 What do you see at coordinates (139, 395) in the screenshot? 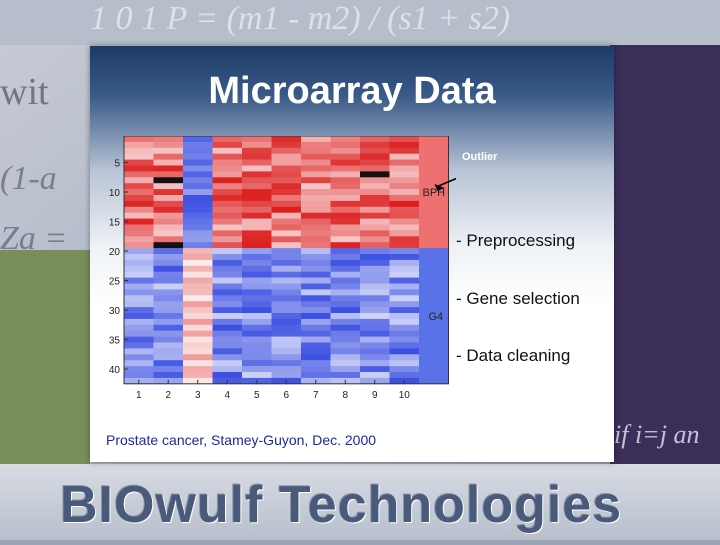
I see `x-tick-label: 1` at bounding box center [139, 395].